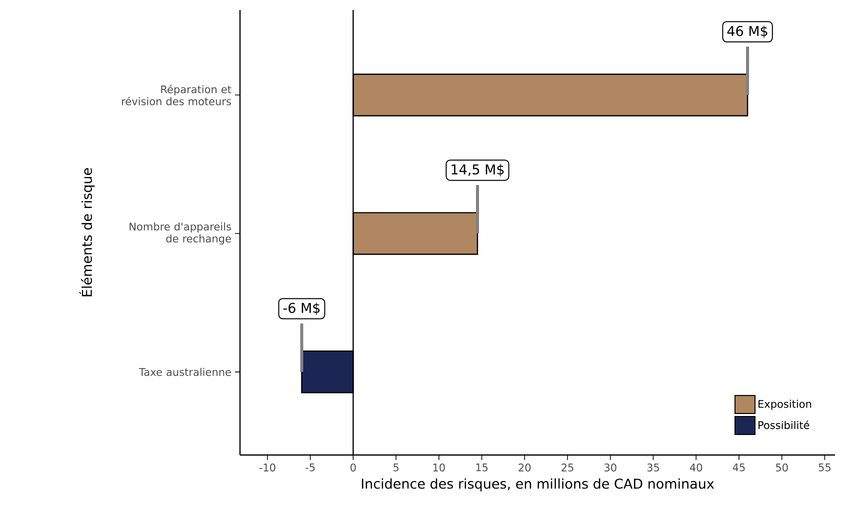 The image size is (849, 514). What do you see at coordinates (478, 170) in the screenshot?
I see `data-label: 14,5 M$` at bounding box center [478, 170].